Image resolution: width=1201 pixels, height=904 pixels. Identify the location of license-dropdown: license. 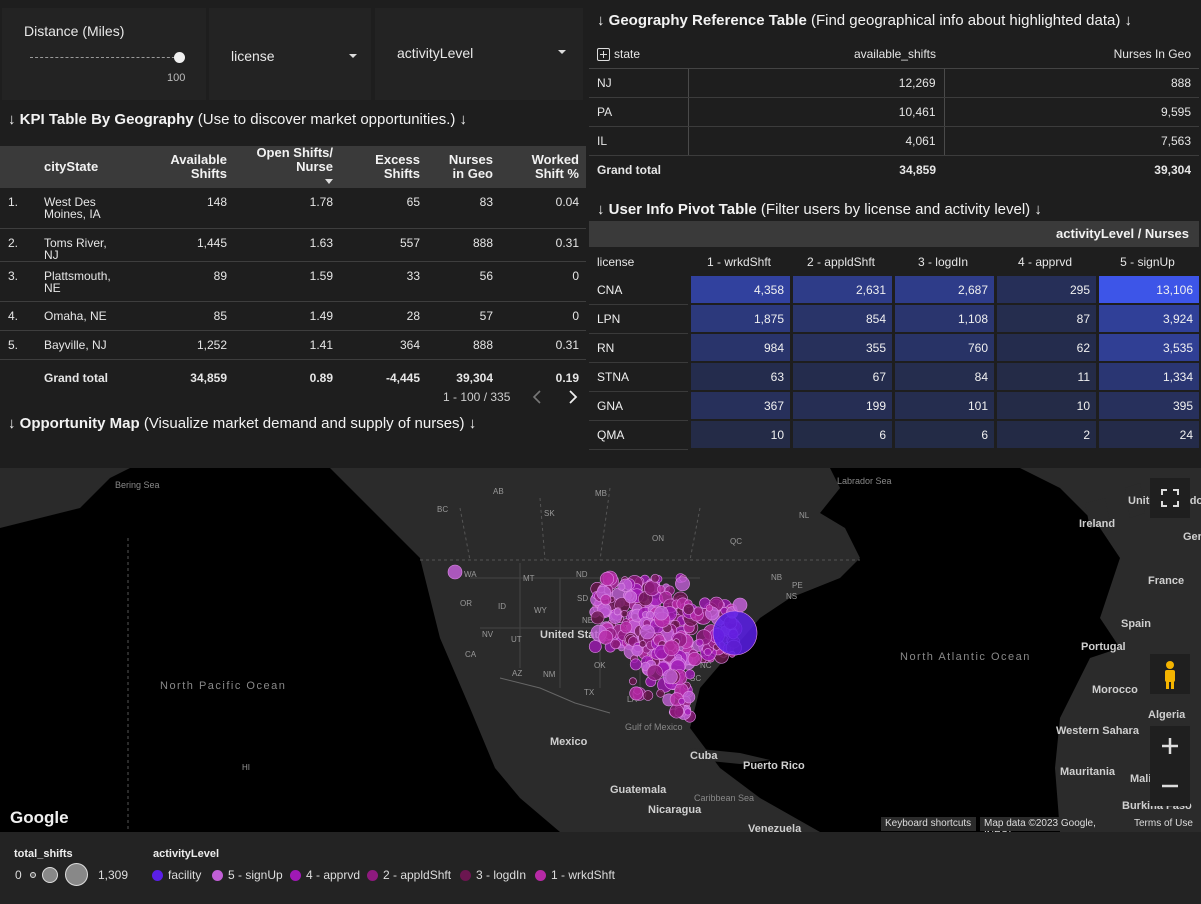
(290, 54).